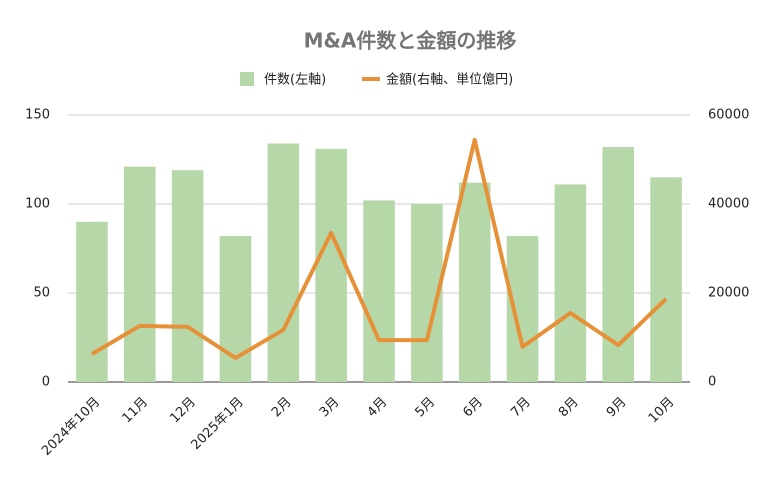 This screenshot has height=486, width=780. I want to click on y2-tick-label: 40000, so click(728, 204).